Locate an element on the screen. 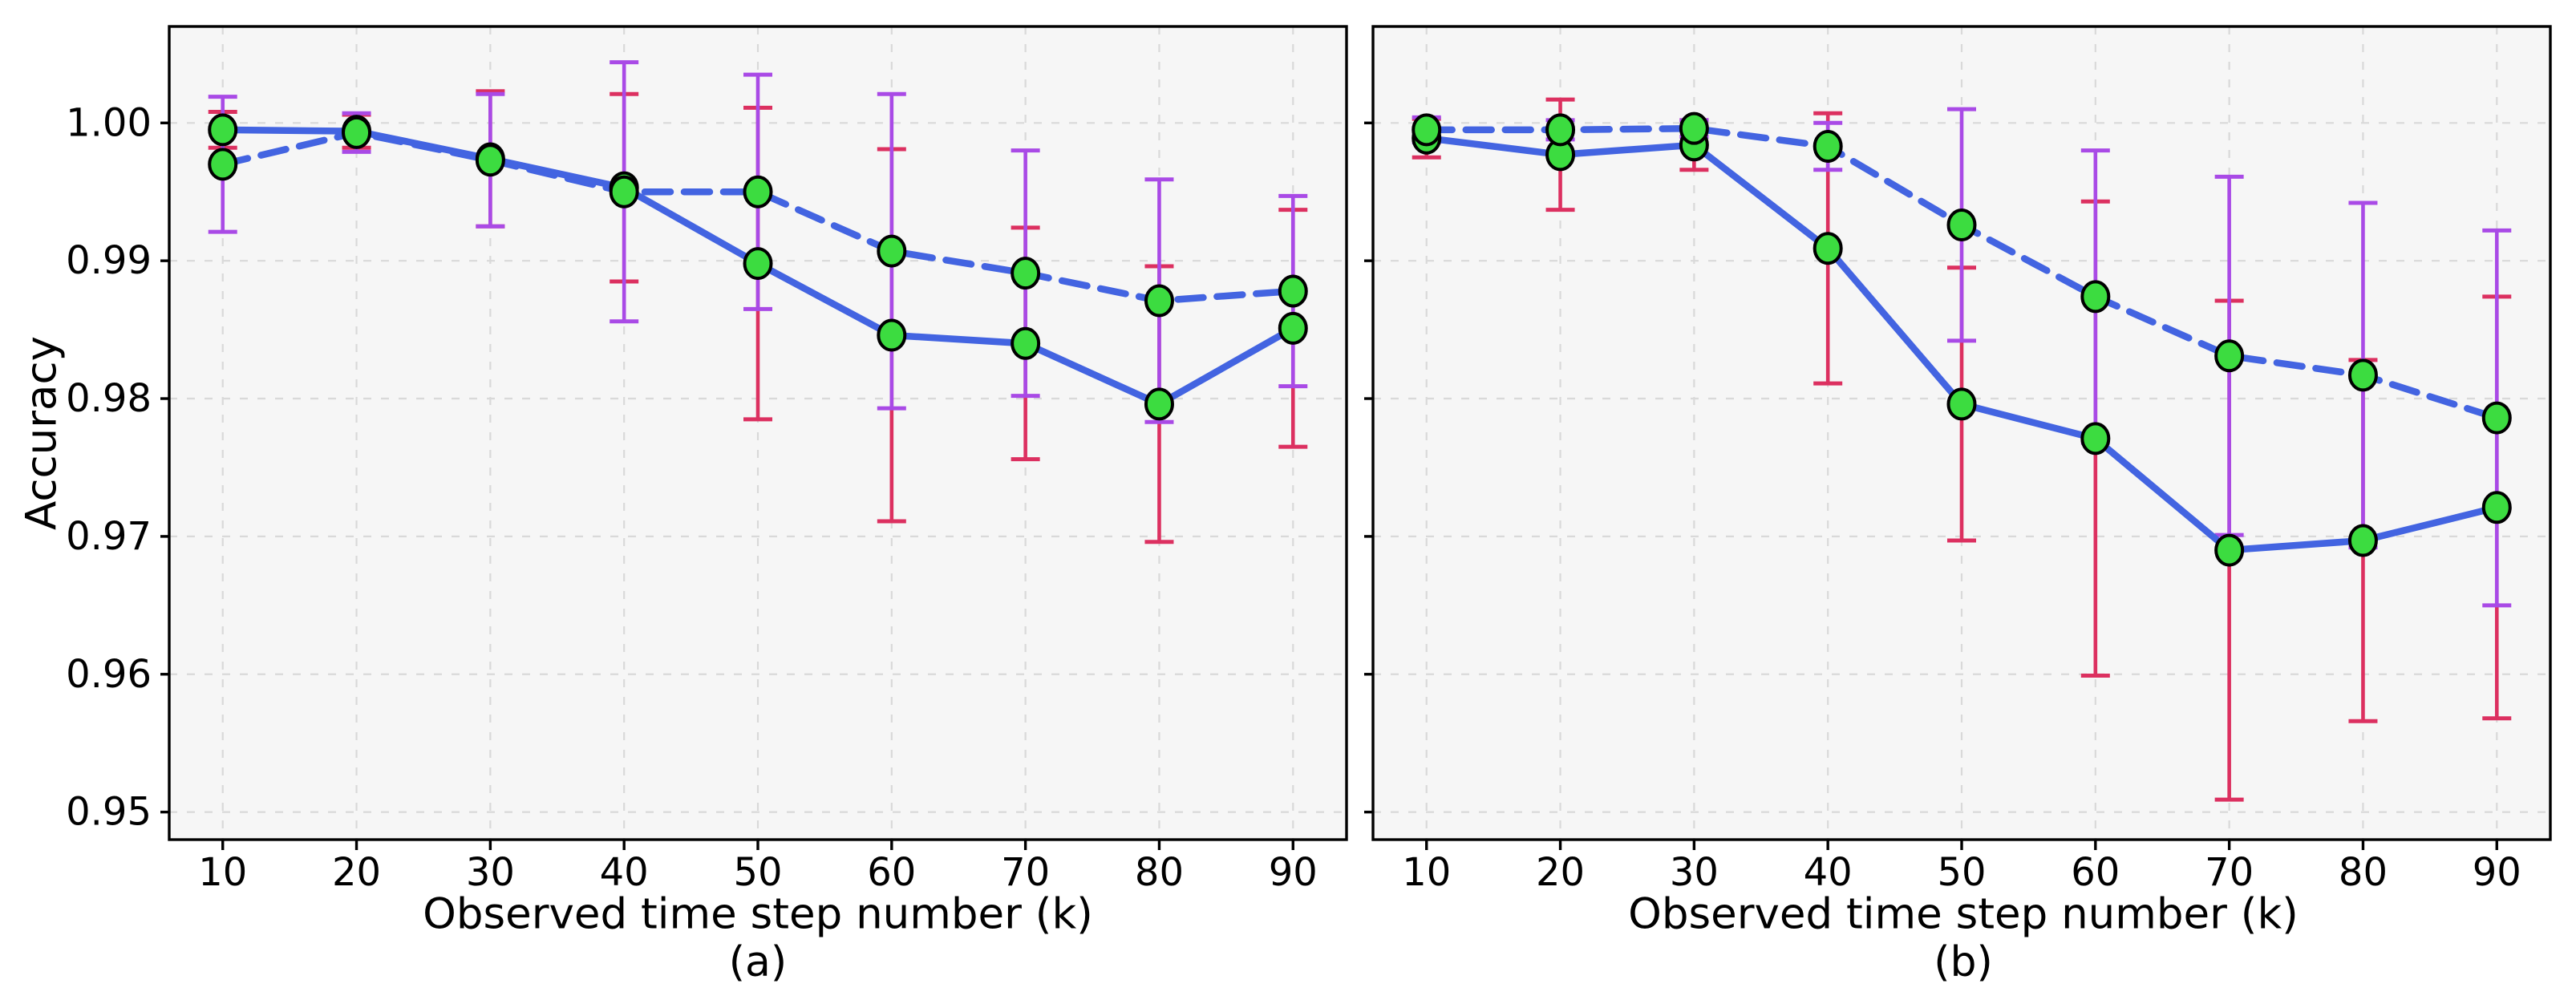  x-ticks-b: 10 20 30 40 50 60 70 80 90 is located at coordinates (1962, 867).